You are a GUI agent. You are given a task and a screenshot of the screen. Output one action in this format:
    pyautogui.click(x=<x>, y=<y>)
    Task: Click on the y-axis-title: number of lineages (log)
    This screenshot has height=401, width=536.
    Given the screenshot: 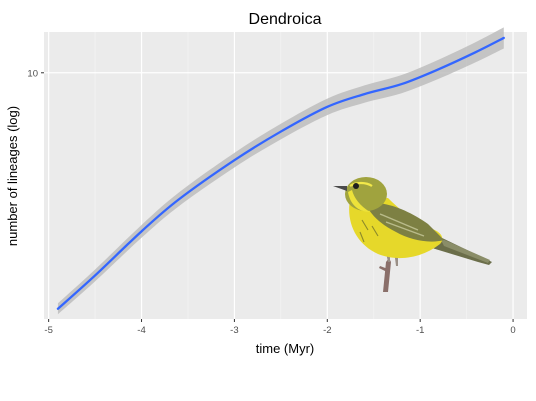 What is the action you would take?
    pyautogui.click(x=12, y=176)
    